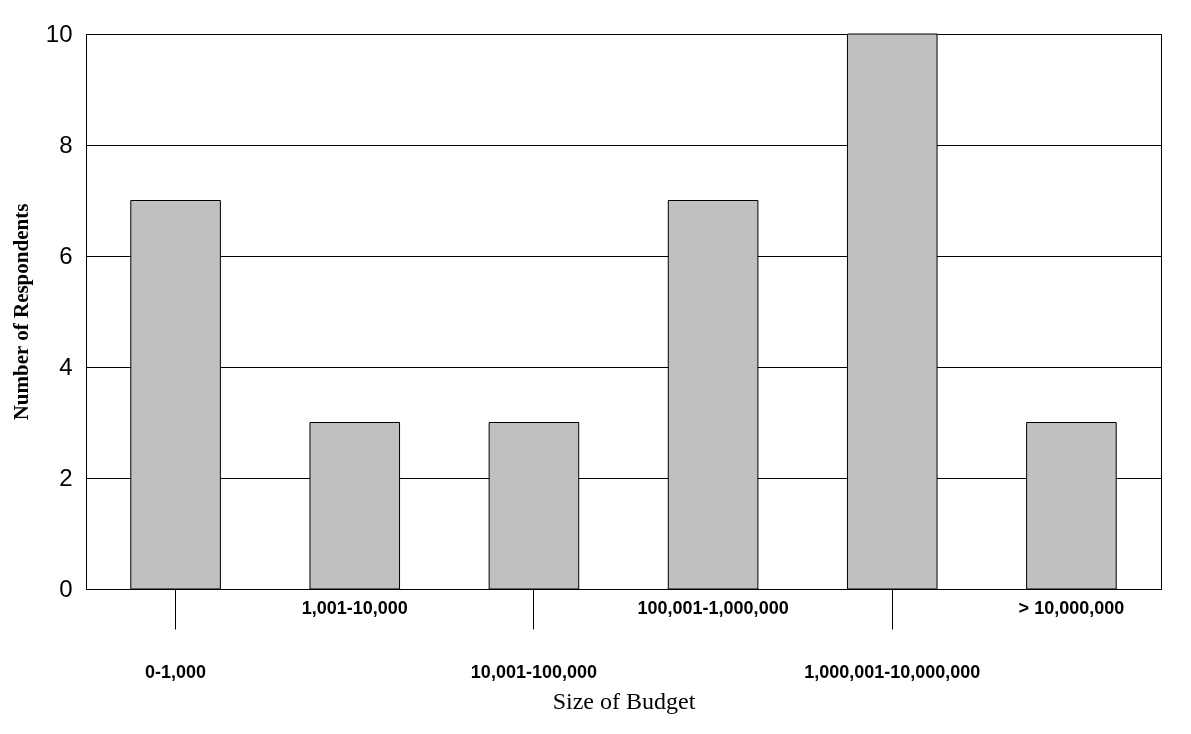 The height and width of the screenshot is (734, 1191). What do you see at coordinates (66, 144) in the screenshot?
I see `y-tick-label: 8` at bounding box center [66, 144].